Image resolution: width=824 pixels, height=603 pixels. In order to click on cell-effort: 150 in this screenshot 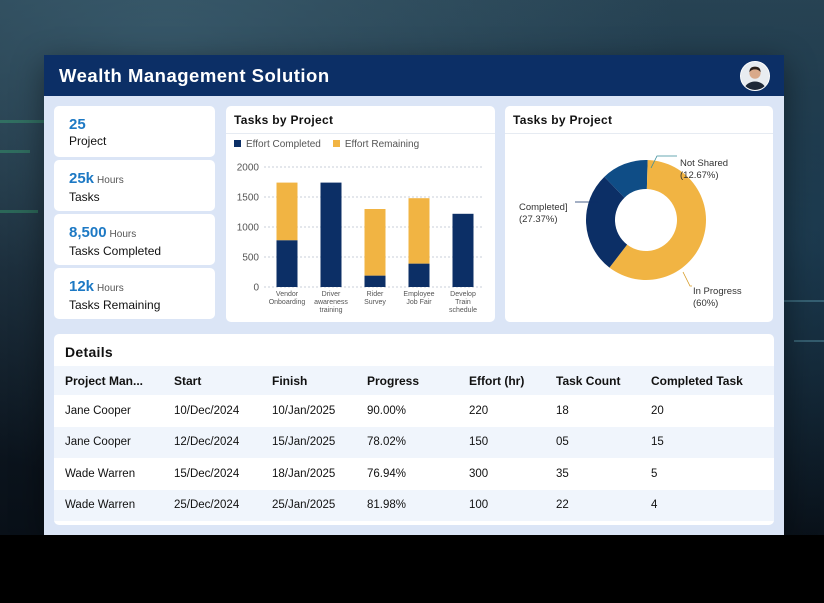, I will do `click(479, 442)`.